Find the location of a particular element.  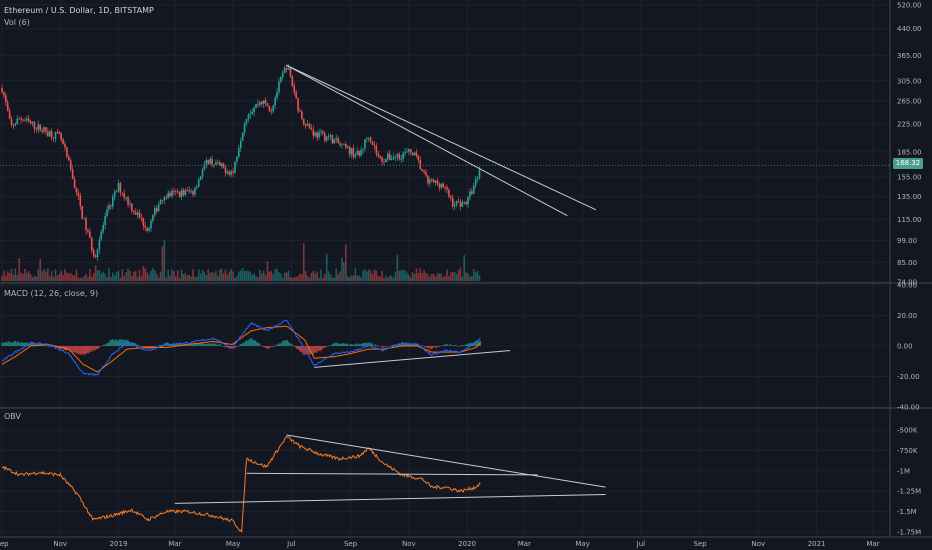

time-axis-tick-label: 2021 is located at coordinates (817, 544).